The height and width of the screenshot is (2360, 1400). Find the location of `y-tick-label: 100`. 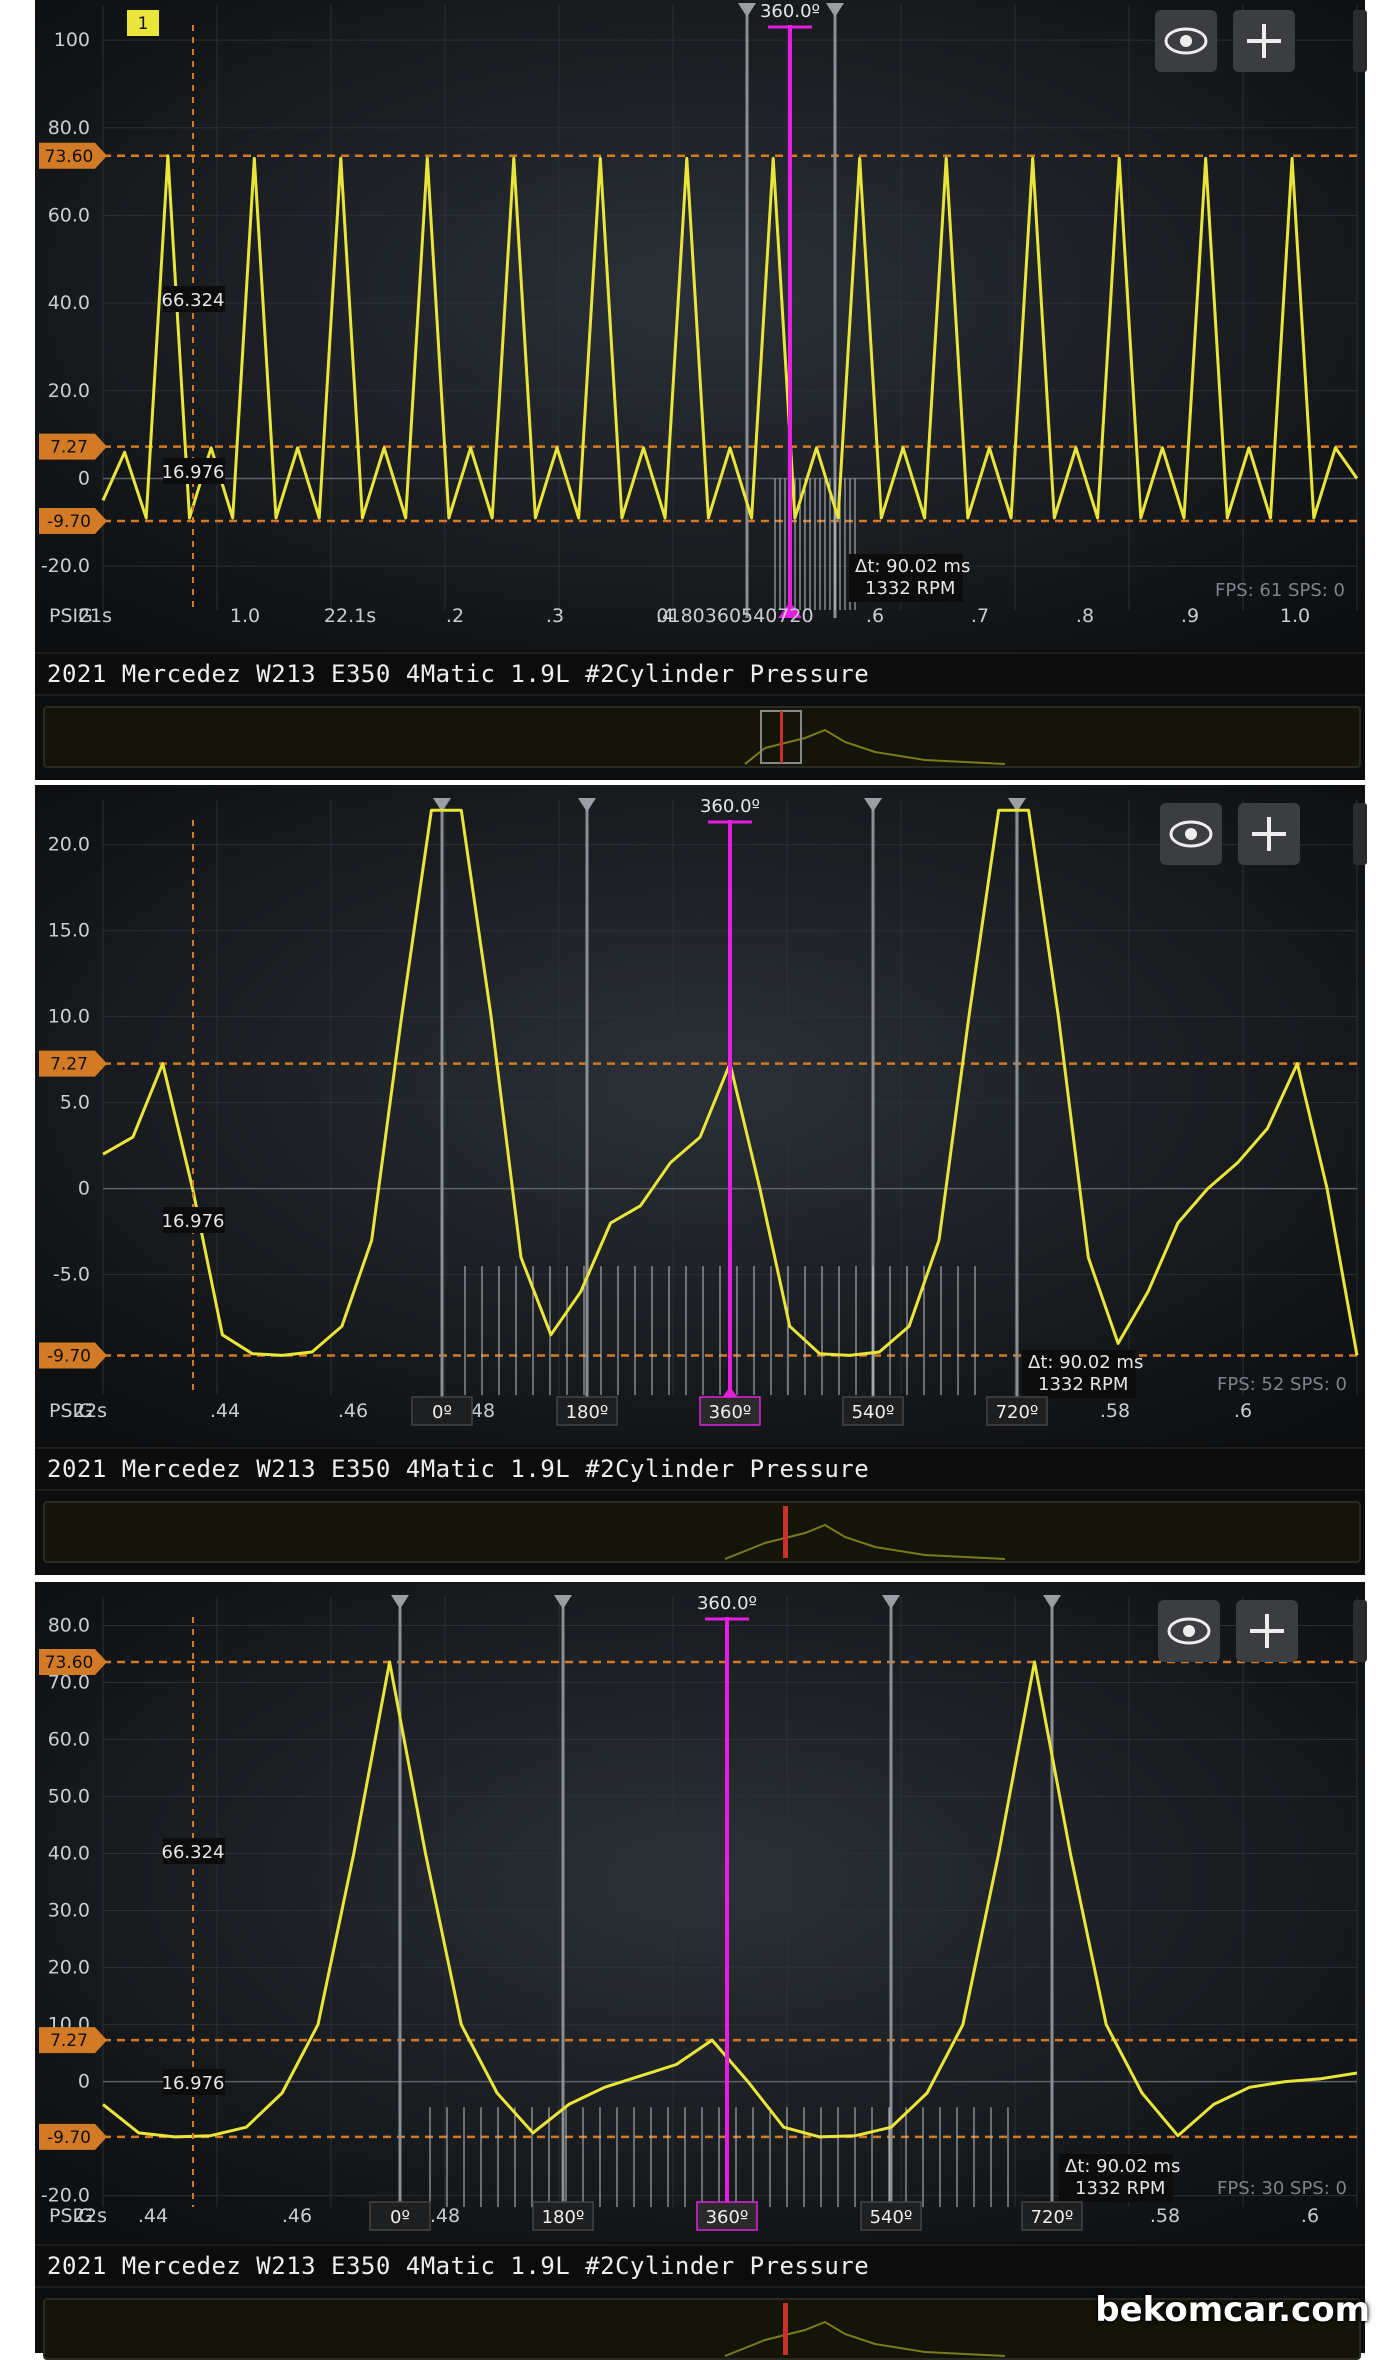

y-tick-label: 100 is located at coordinates (72, 40).